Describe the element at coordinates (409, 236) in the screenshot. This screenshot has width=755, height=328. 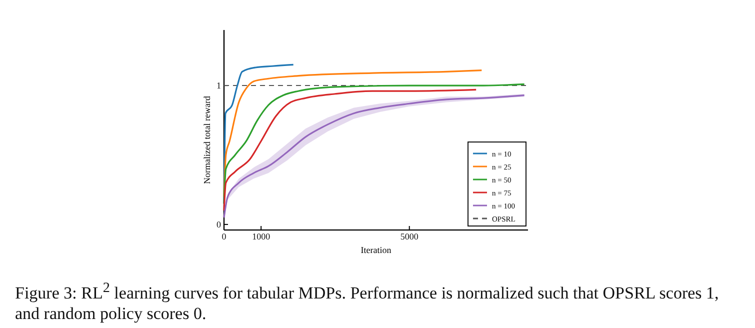
I see `x-tick-label: 5000` at that location.